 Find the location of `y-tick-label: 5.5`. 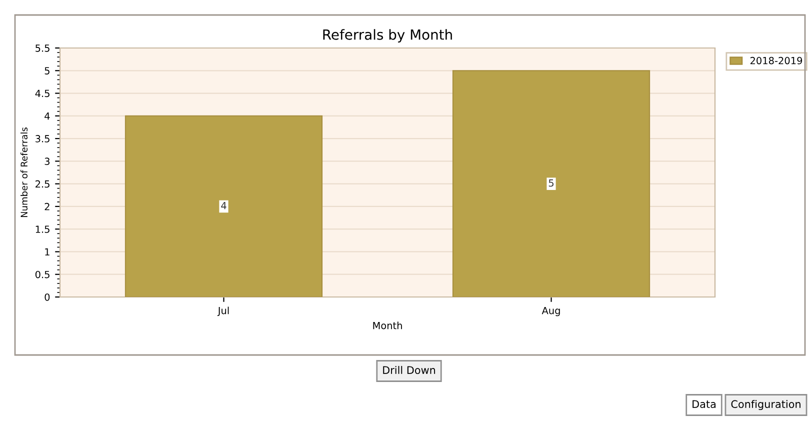

y-tick-label: 5.5 is located at coordinates (43, 48).